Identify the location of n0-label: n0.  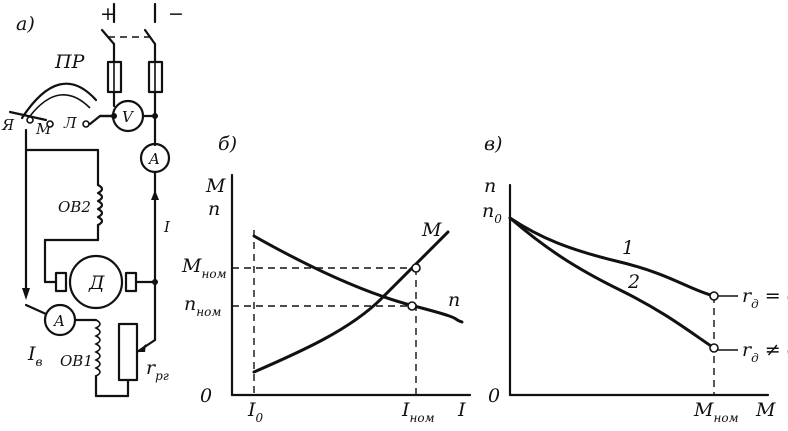
(492, 213).